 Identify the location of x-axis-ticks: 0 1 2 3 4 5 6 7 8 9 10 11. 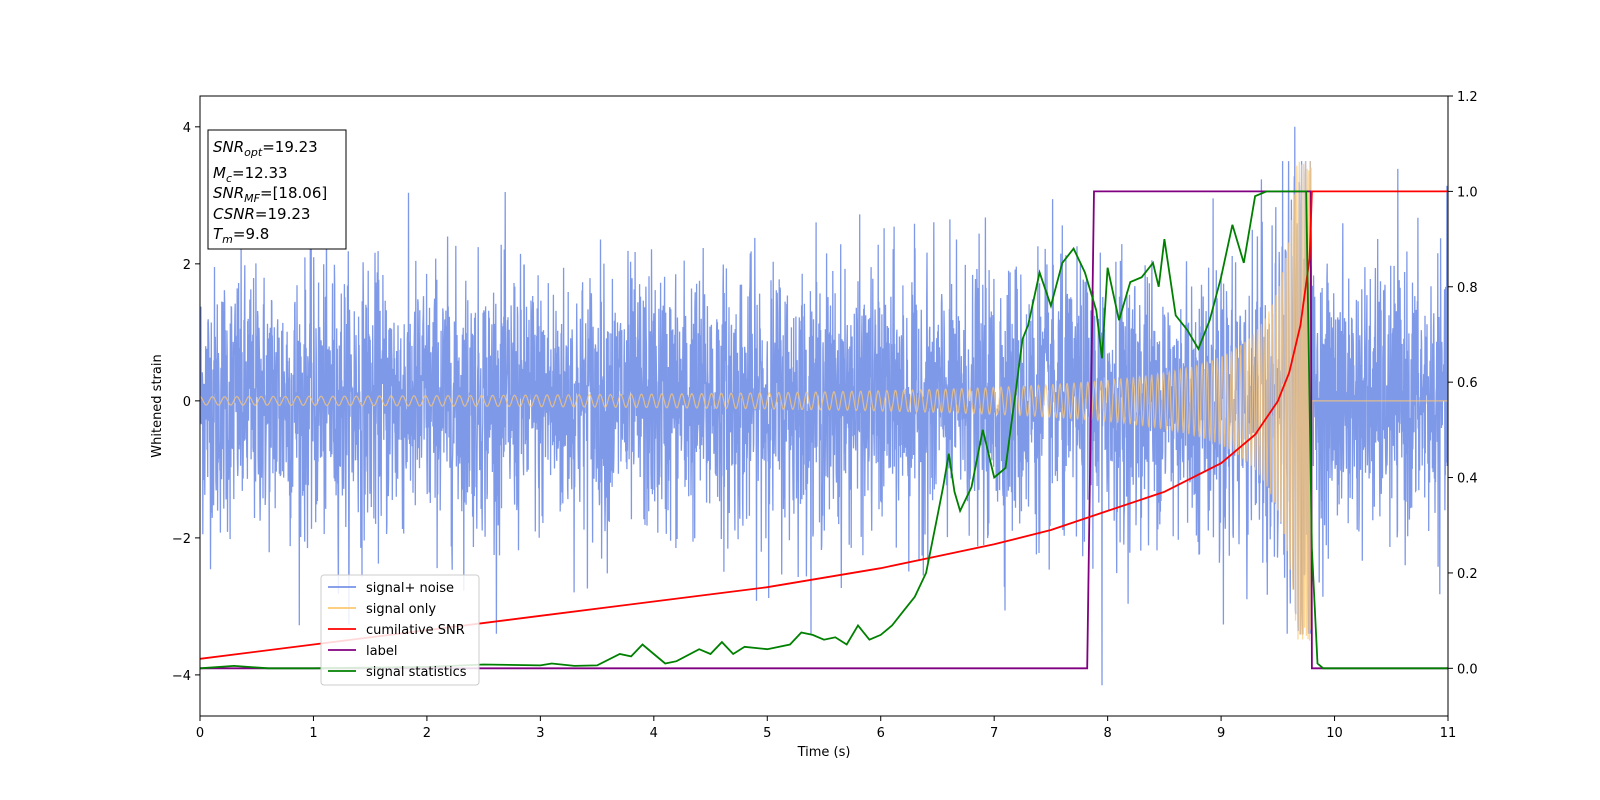
(826, 728).